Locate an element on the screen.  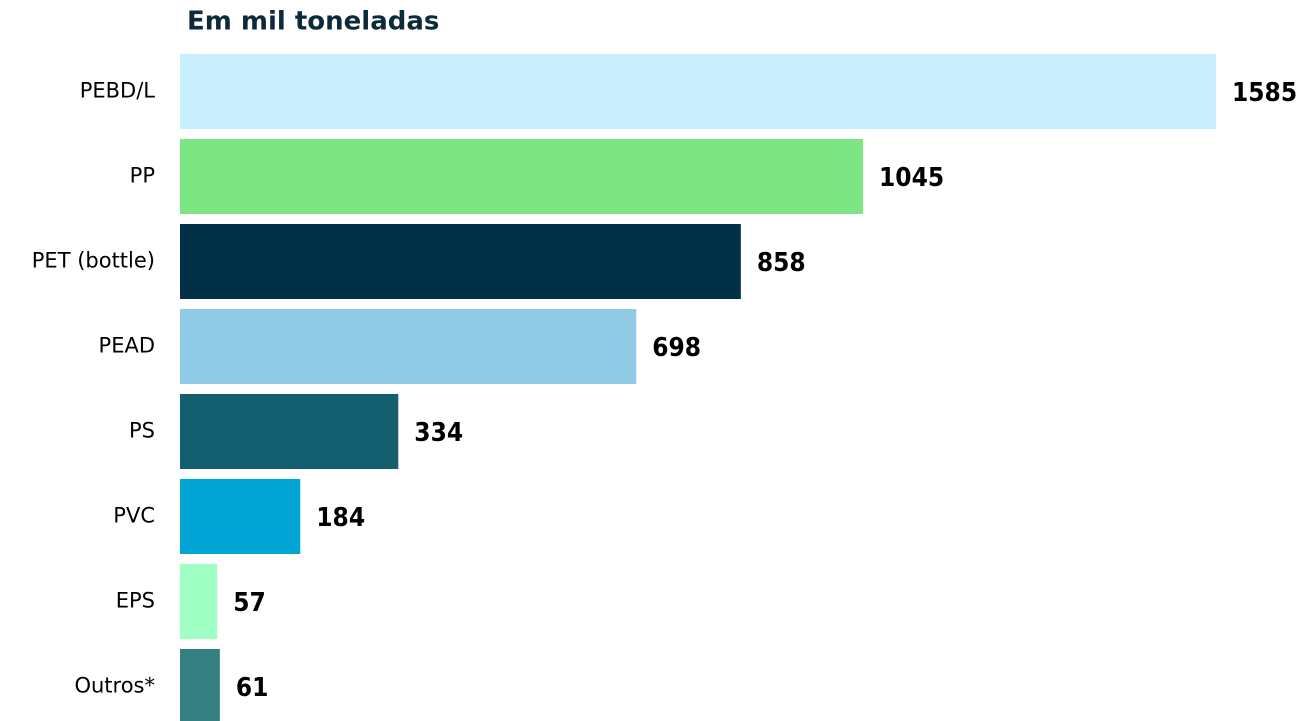
value-label: 698 is located at coordinates (676, 348).